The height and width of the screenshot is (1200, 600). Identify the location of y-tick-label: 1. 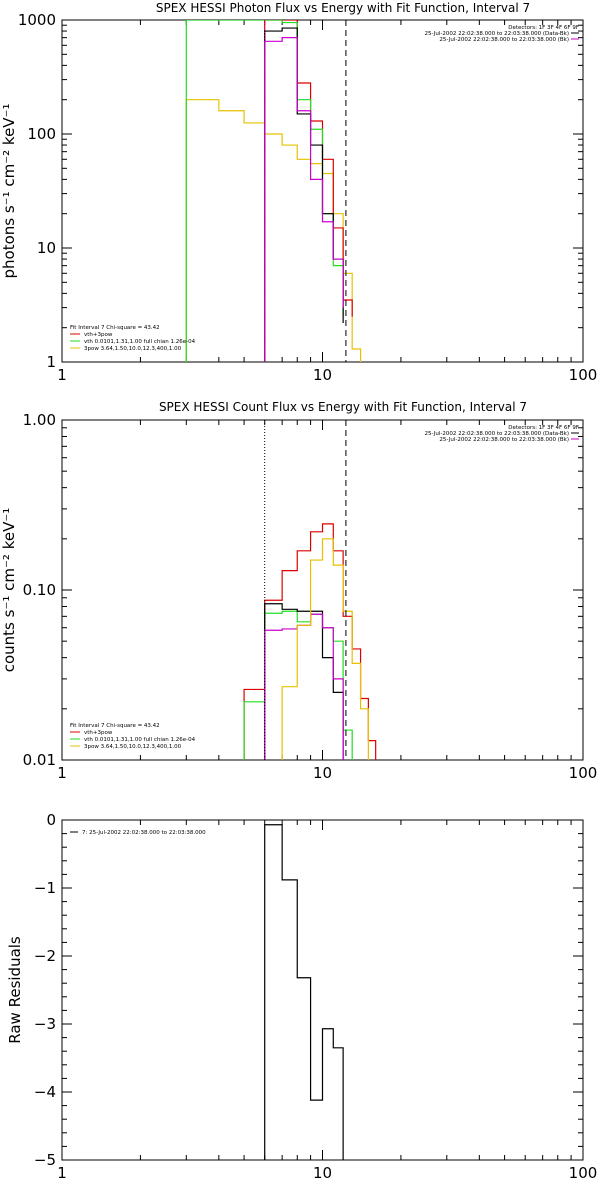
(51, 362).